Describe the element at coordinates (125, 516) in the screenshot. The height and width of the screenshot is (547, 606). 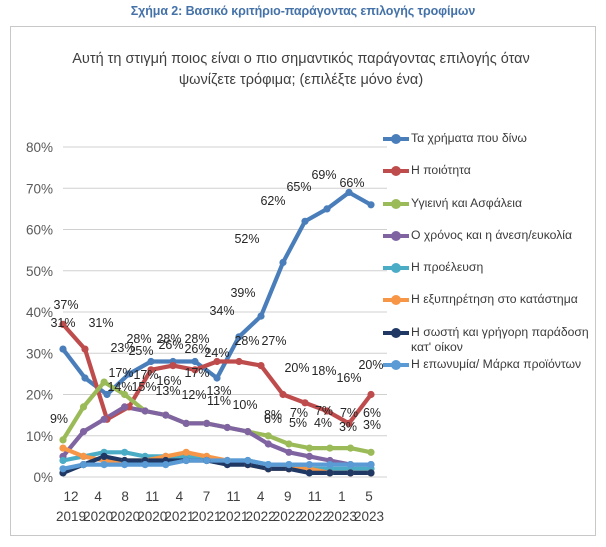
I see `x-axis-year-label: 2020` at that location.